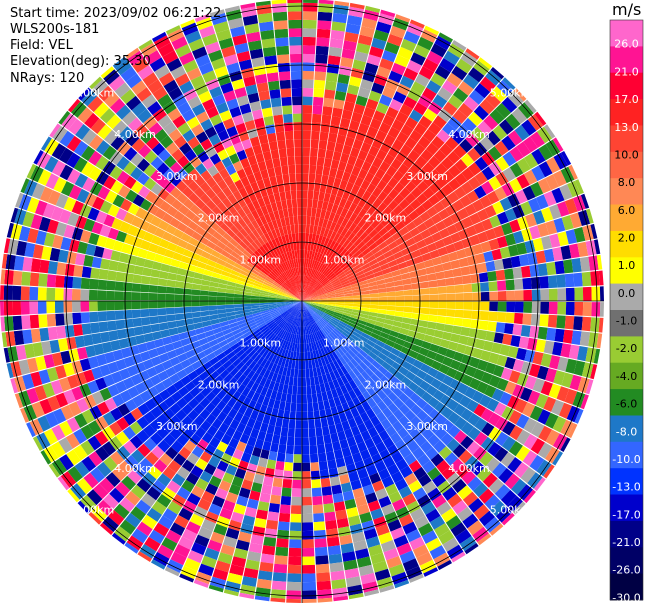 Image resolution: width=647 pixels, height=607 pixels. What do you see at coordinates (626, 431) in the screenshot?
I see `colorbar-tick-label: -8.0` at bounding box center [626, 431].